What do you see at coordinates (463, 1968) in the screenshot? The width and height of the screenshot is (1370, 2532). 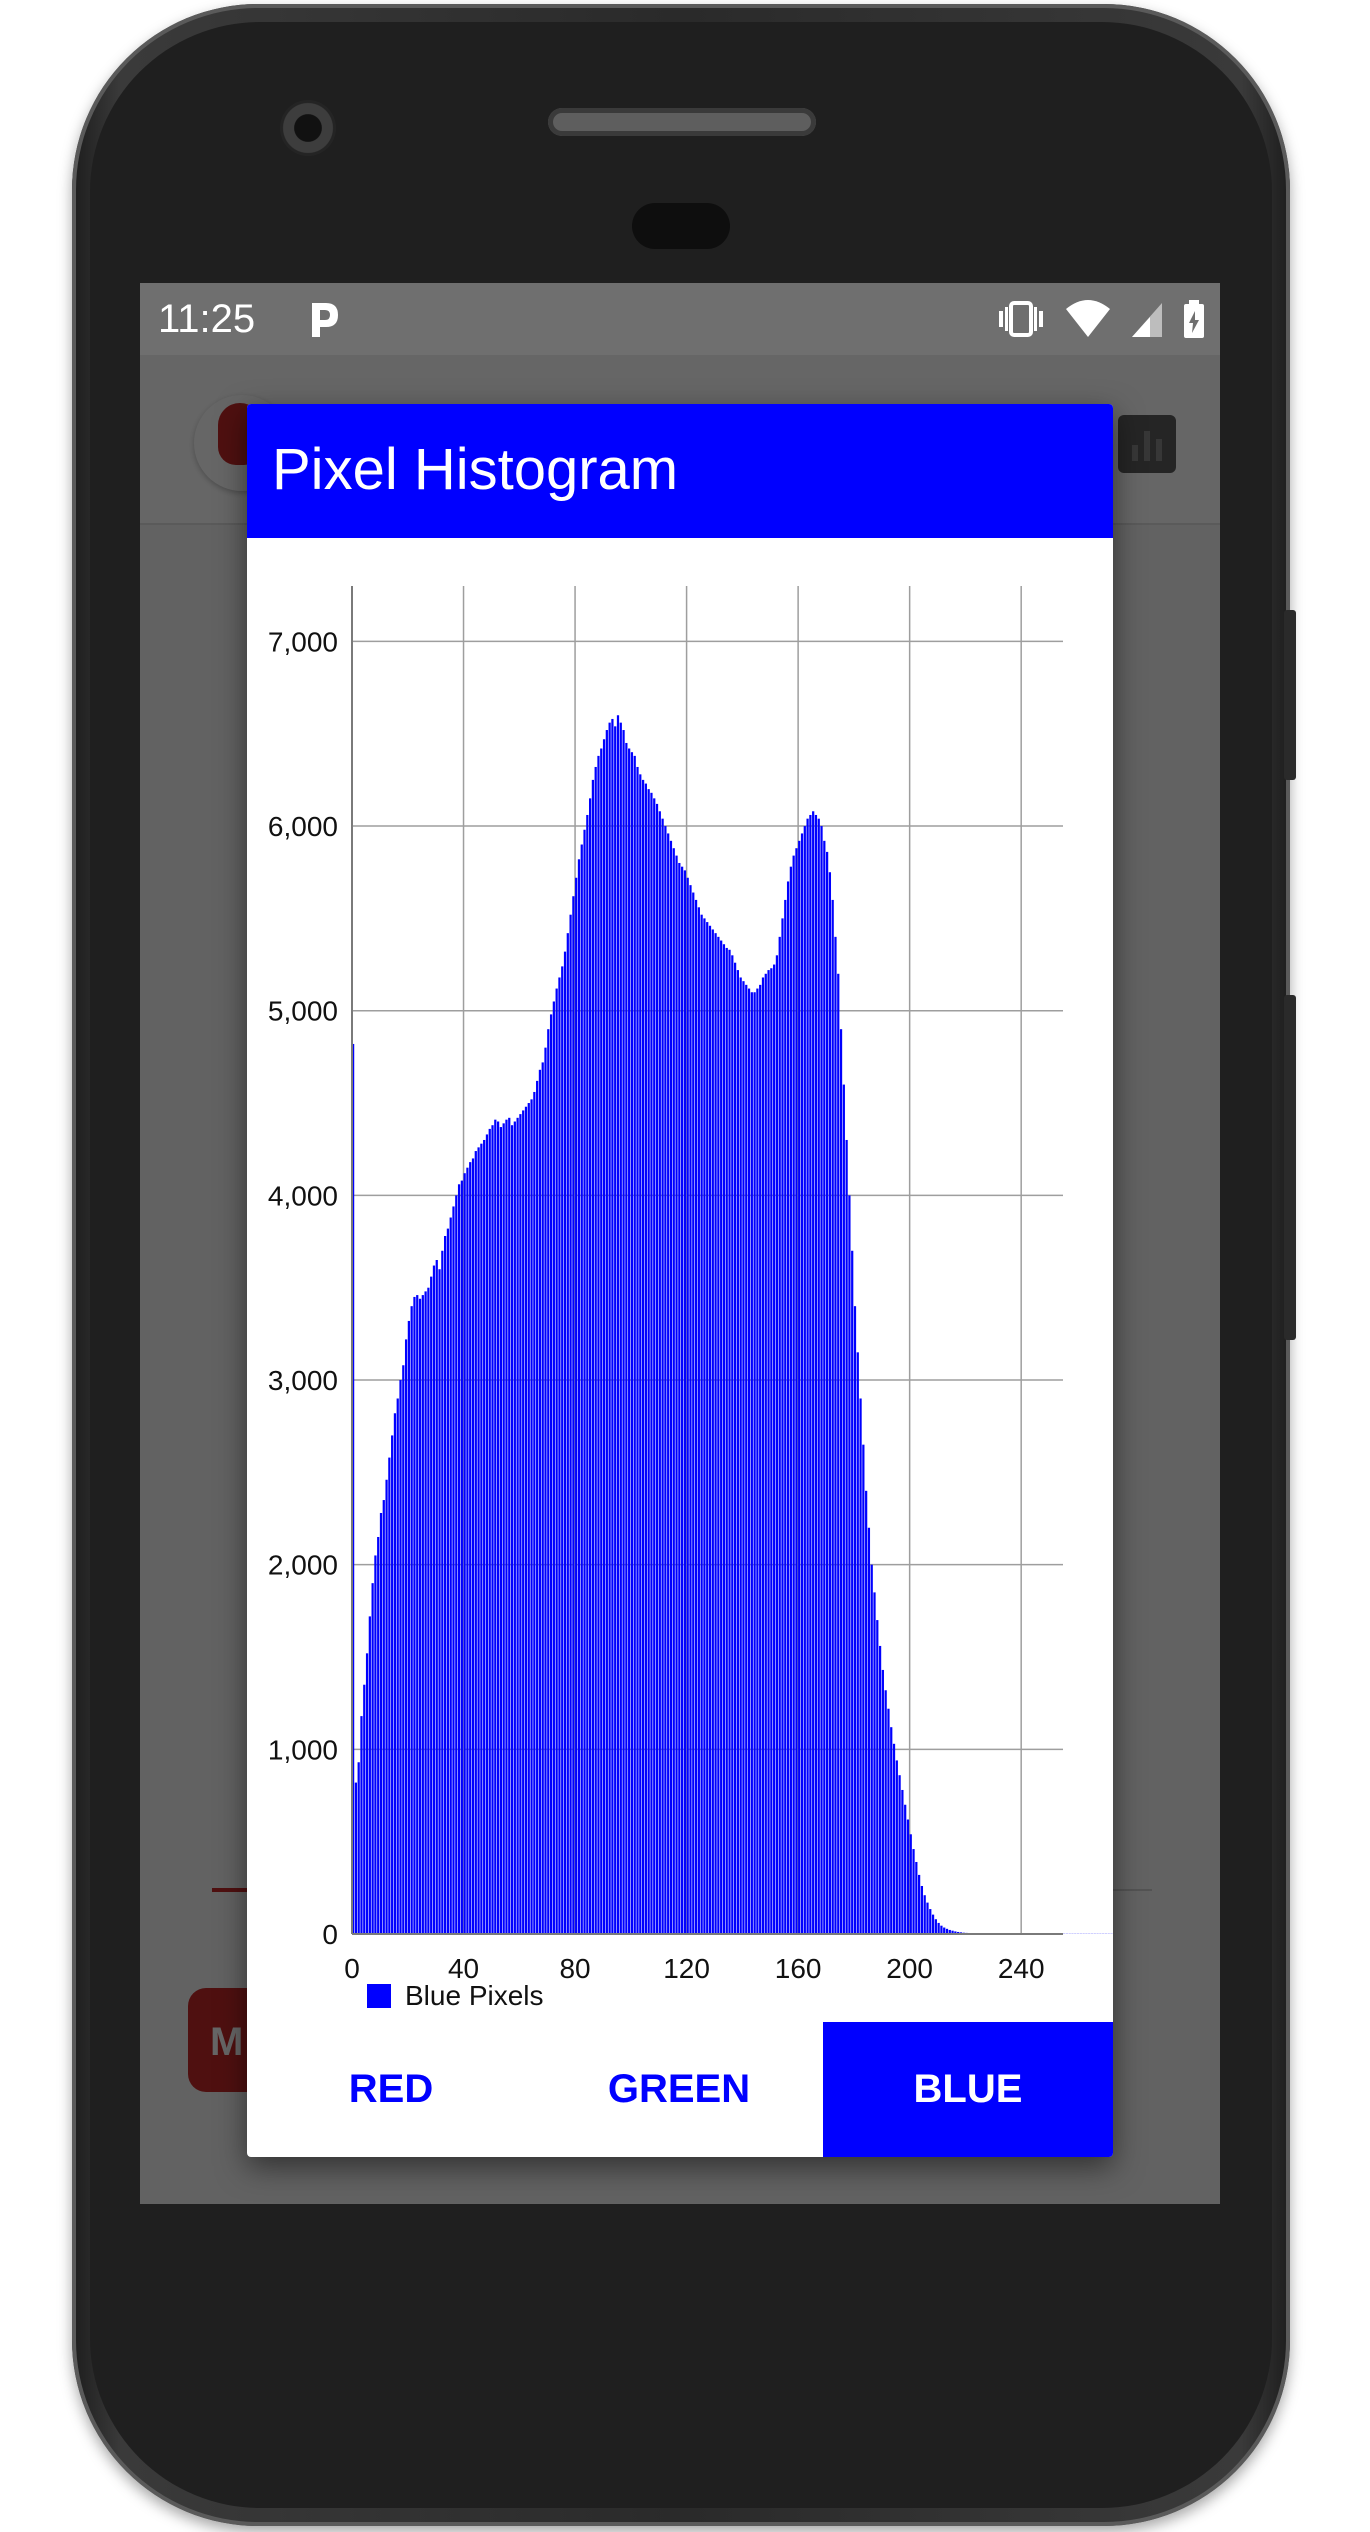 I see `x-tick-label: 40` at bounding box center [463, 1968].